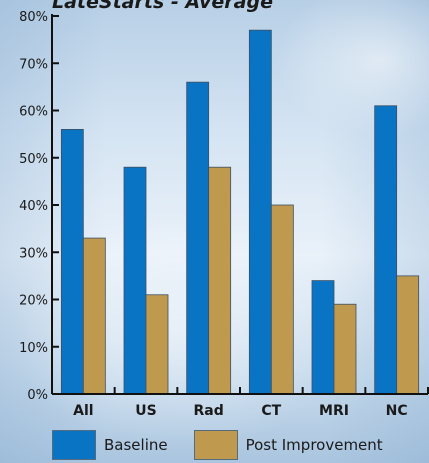  I want to click on bar-post-improvement-all, so click(94, 316).